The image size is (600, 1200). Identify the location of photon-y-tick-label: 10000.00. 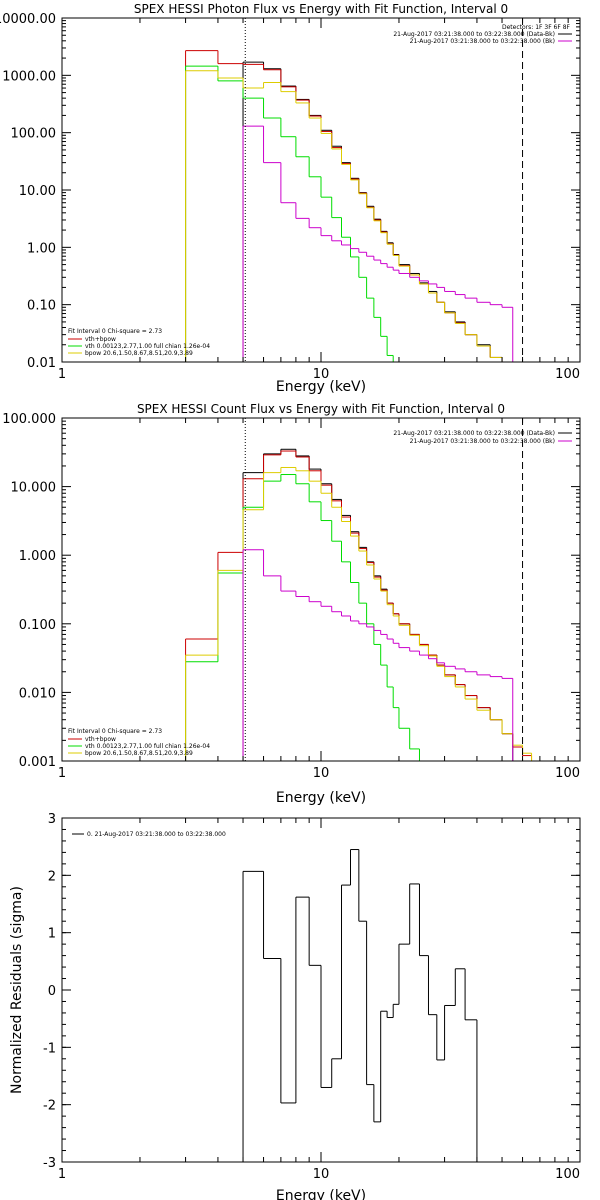
(28, 19).